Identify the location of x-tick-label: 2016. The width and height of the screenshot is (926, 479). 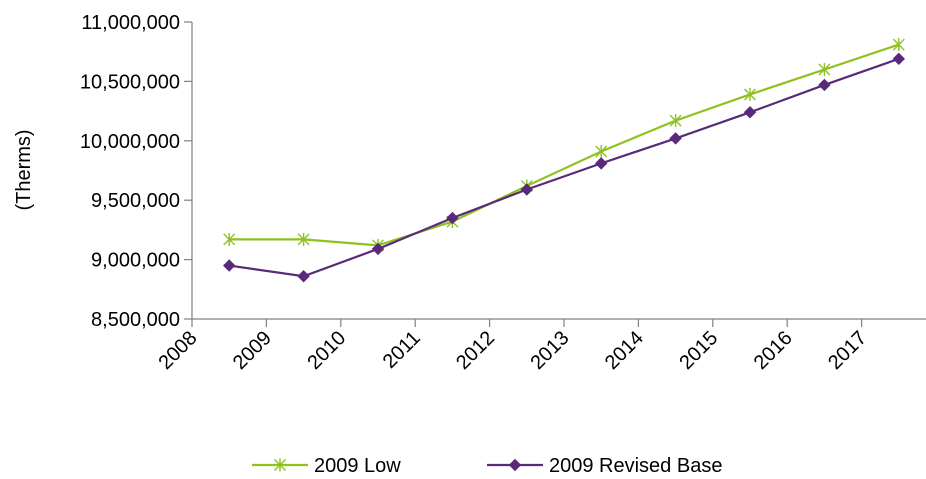
(773, 350).